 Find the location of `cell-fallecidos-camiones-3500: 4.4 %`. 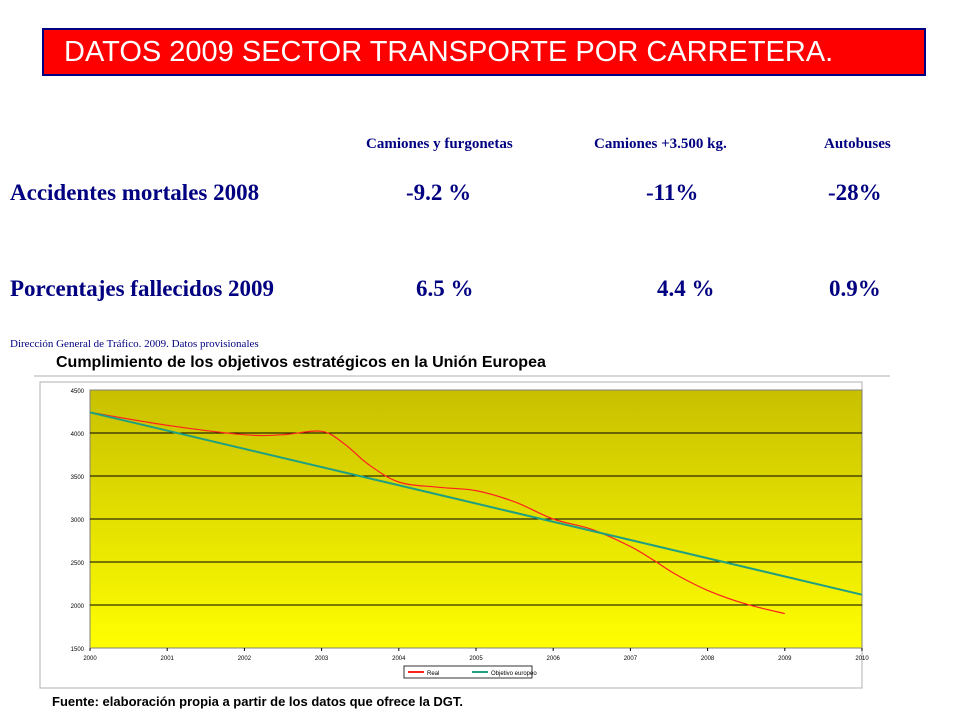

cell-fallecidos-camiones-3500: 4.4 % is located at coordinates (686, 288).